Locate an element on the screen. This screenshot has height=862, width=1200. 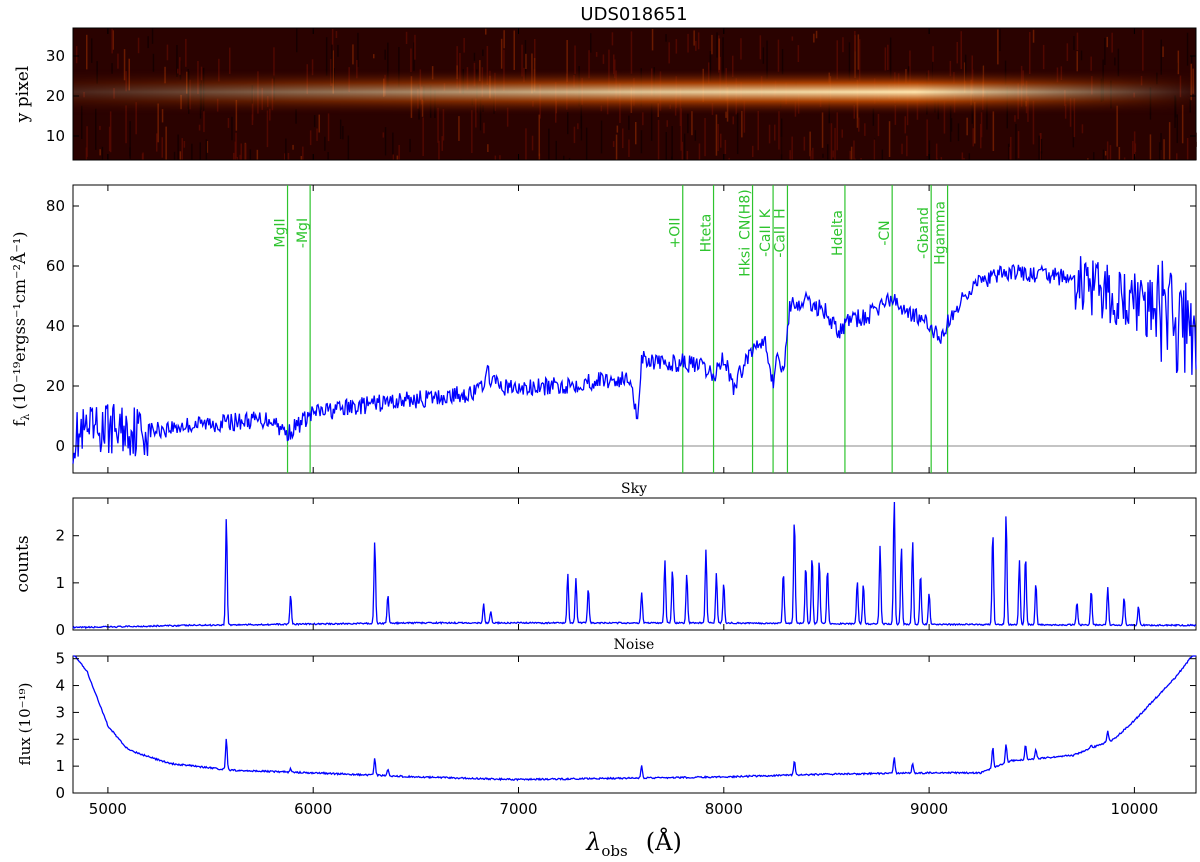
x-tick-label: 6000 is located at coordinates (313, 809).